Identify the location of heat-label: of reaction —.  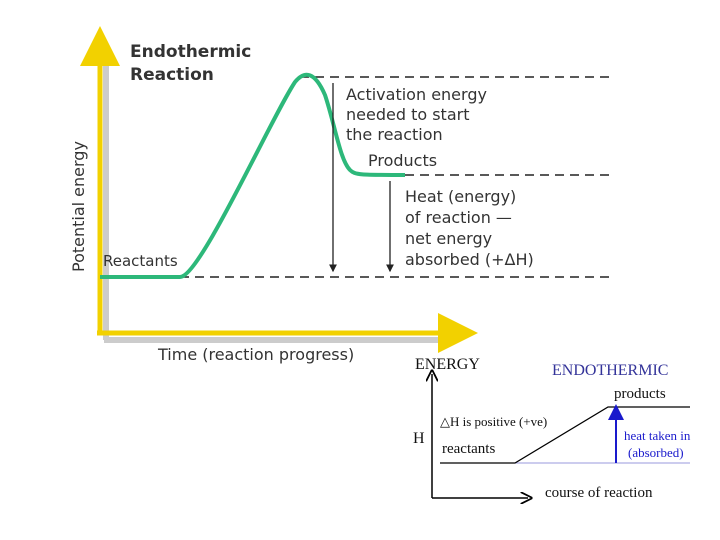
(458, 217).